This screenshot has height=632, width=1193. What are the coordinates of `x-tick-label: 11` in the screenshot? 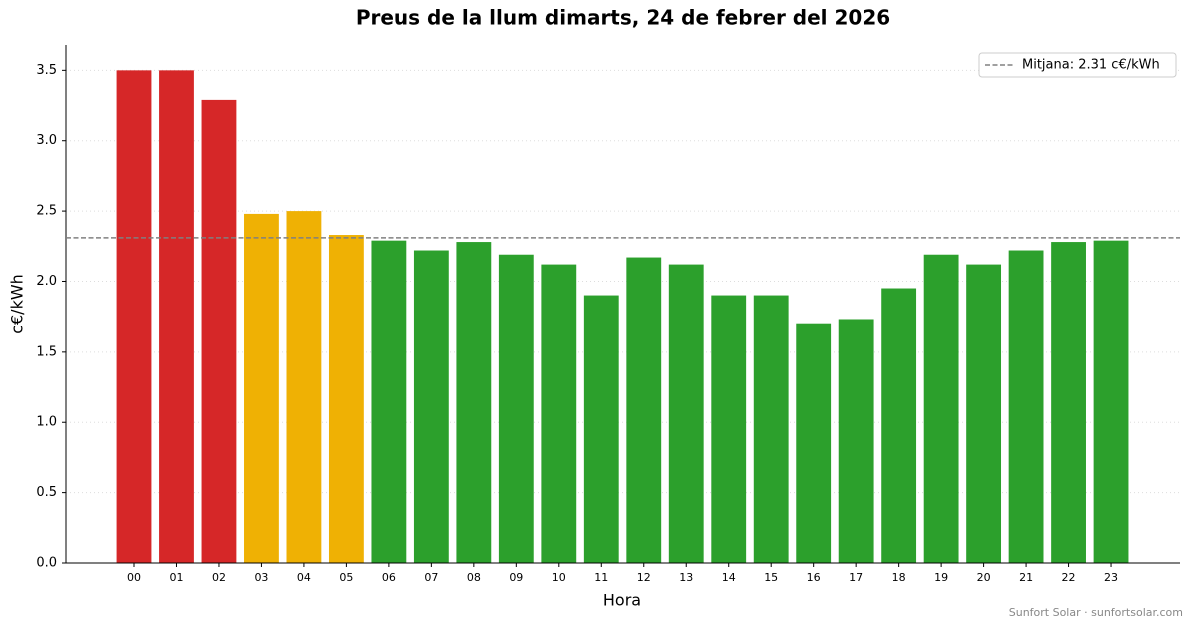 It's located at (601, 577).